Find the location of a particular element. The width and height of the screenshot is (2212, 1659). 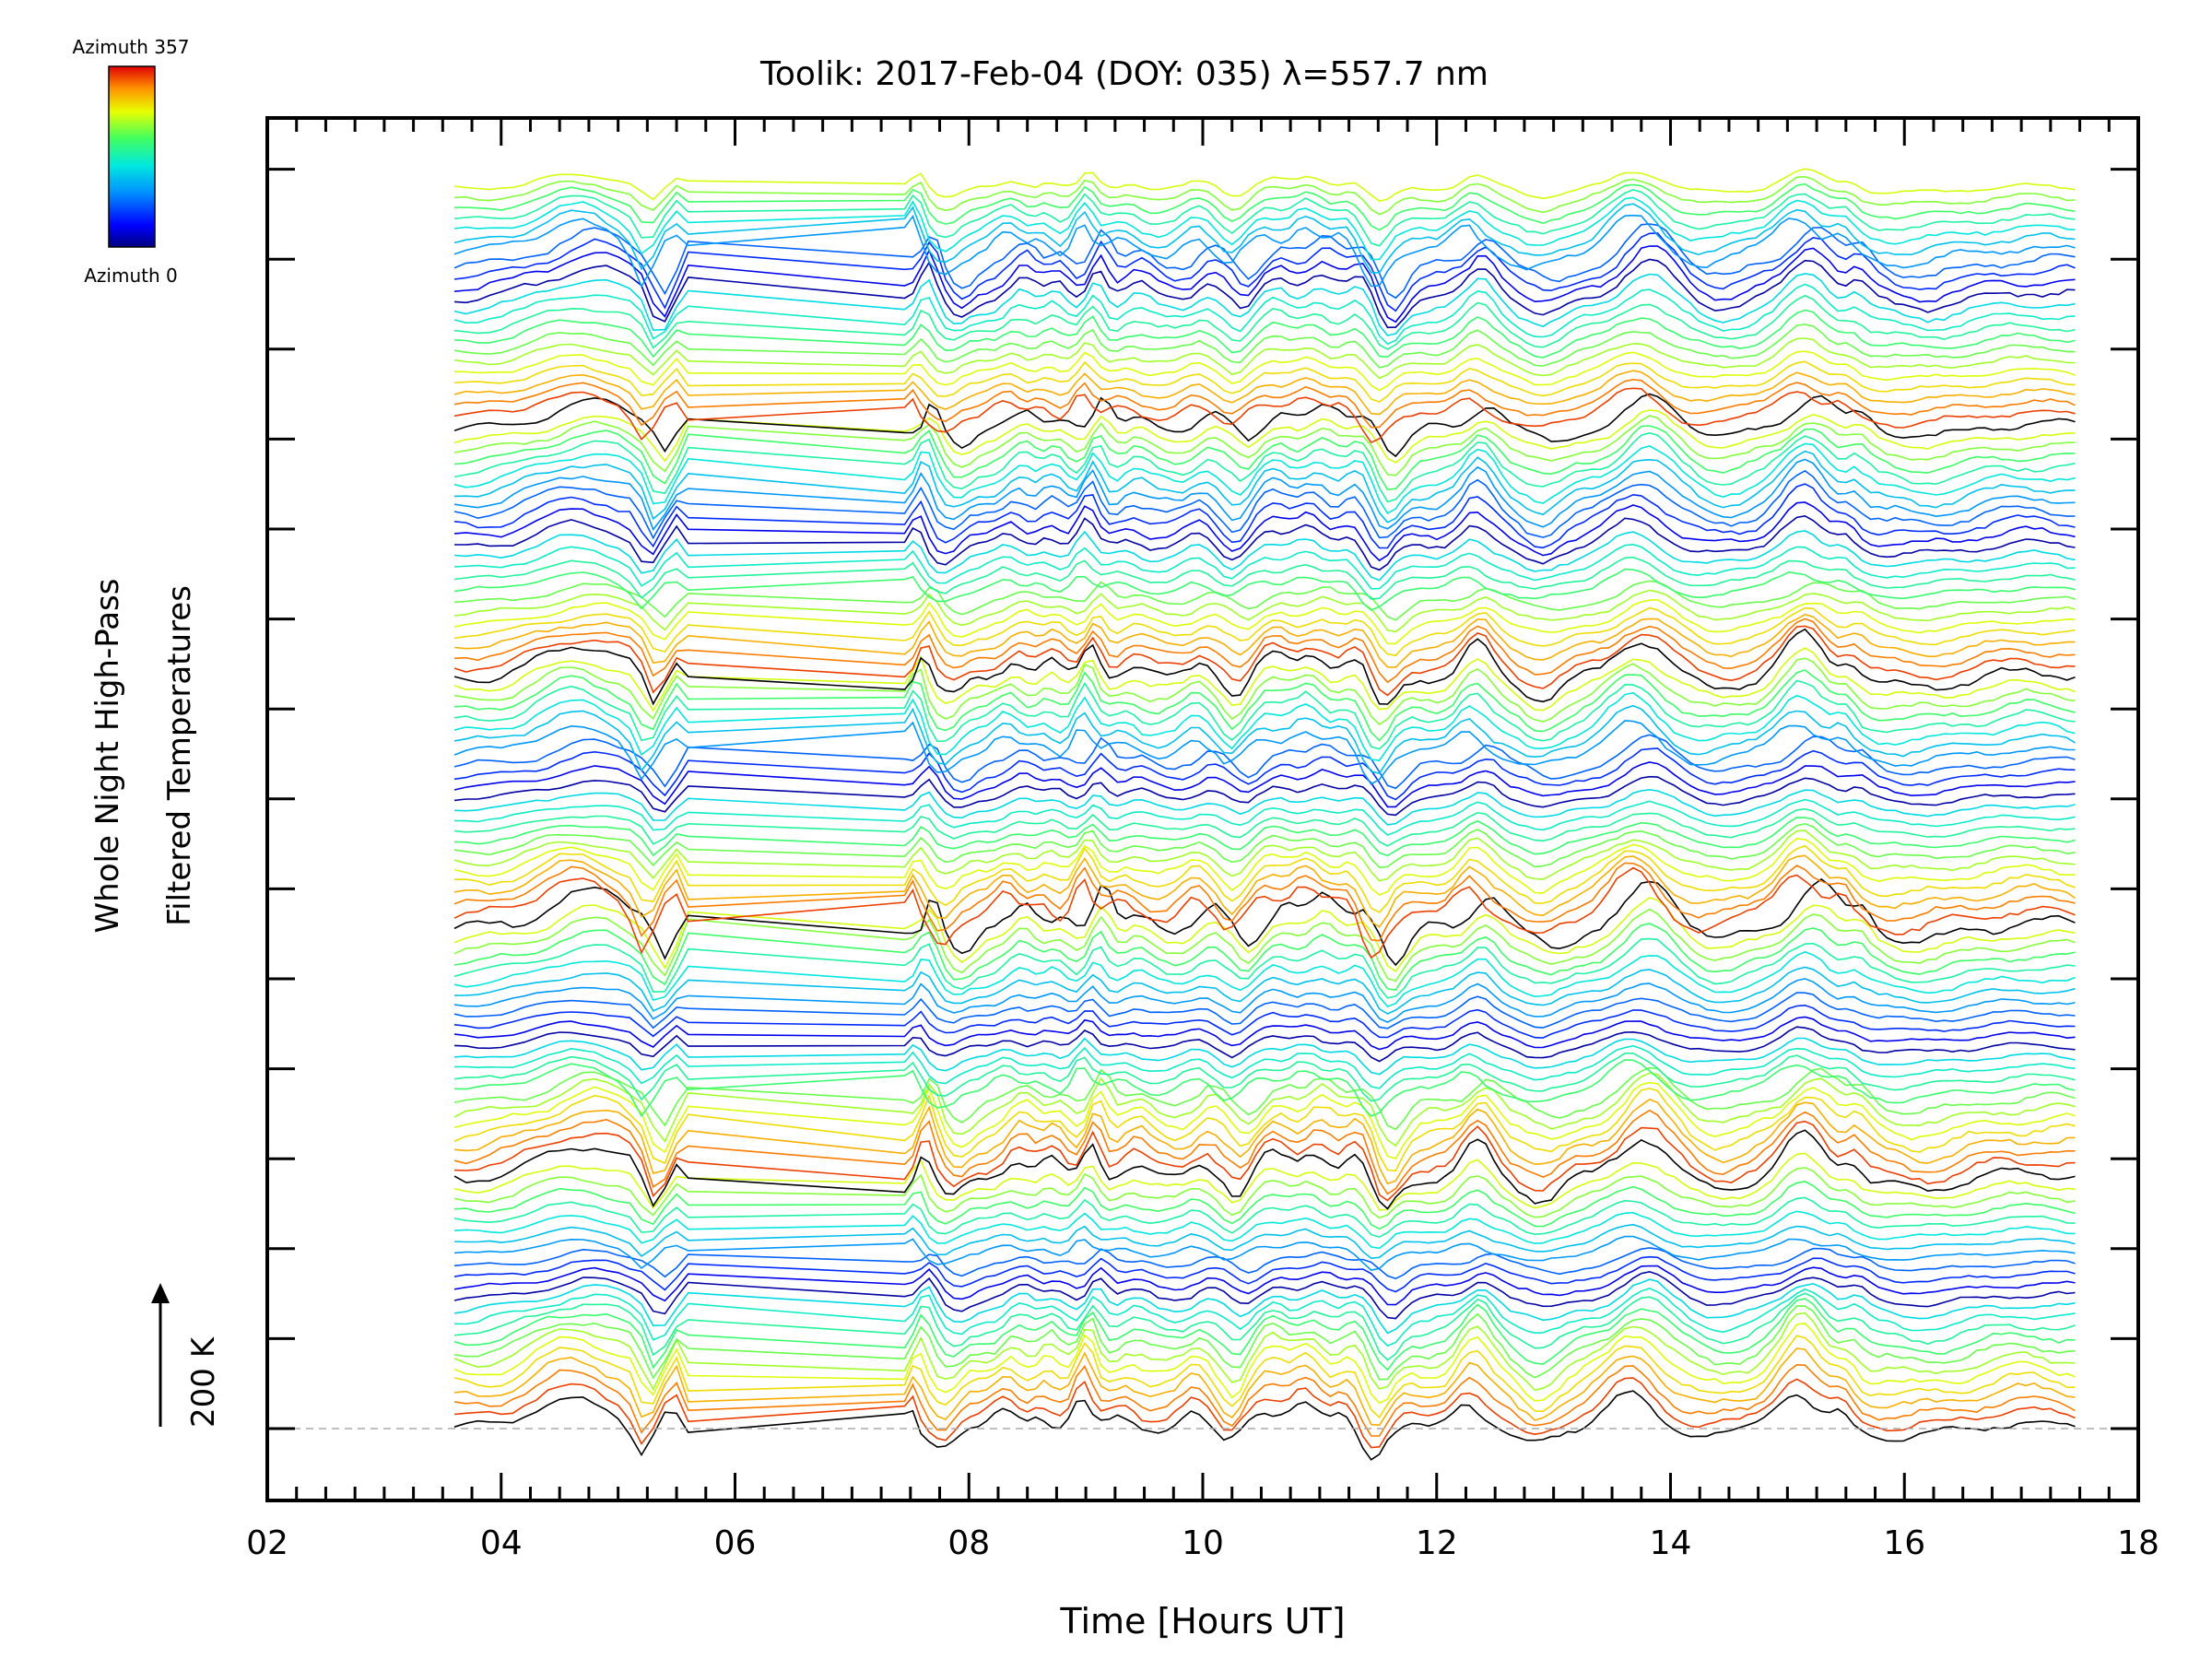

x-tick-label: 04 is located at coordinates (501, 1543).